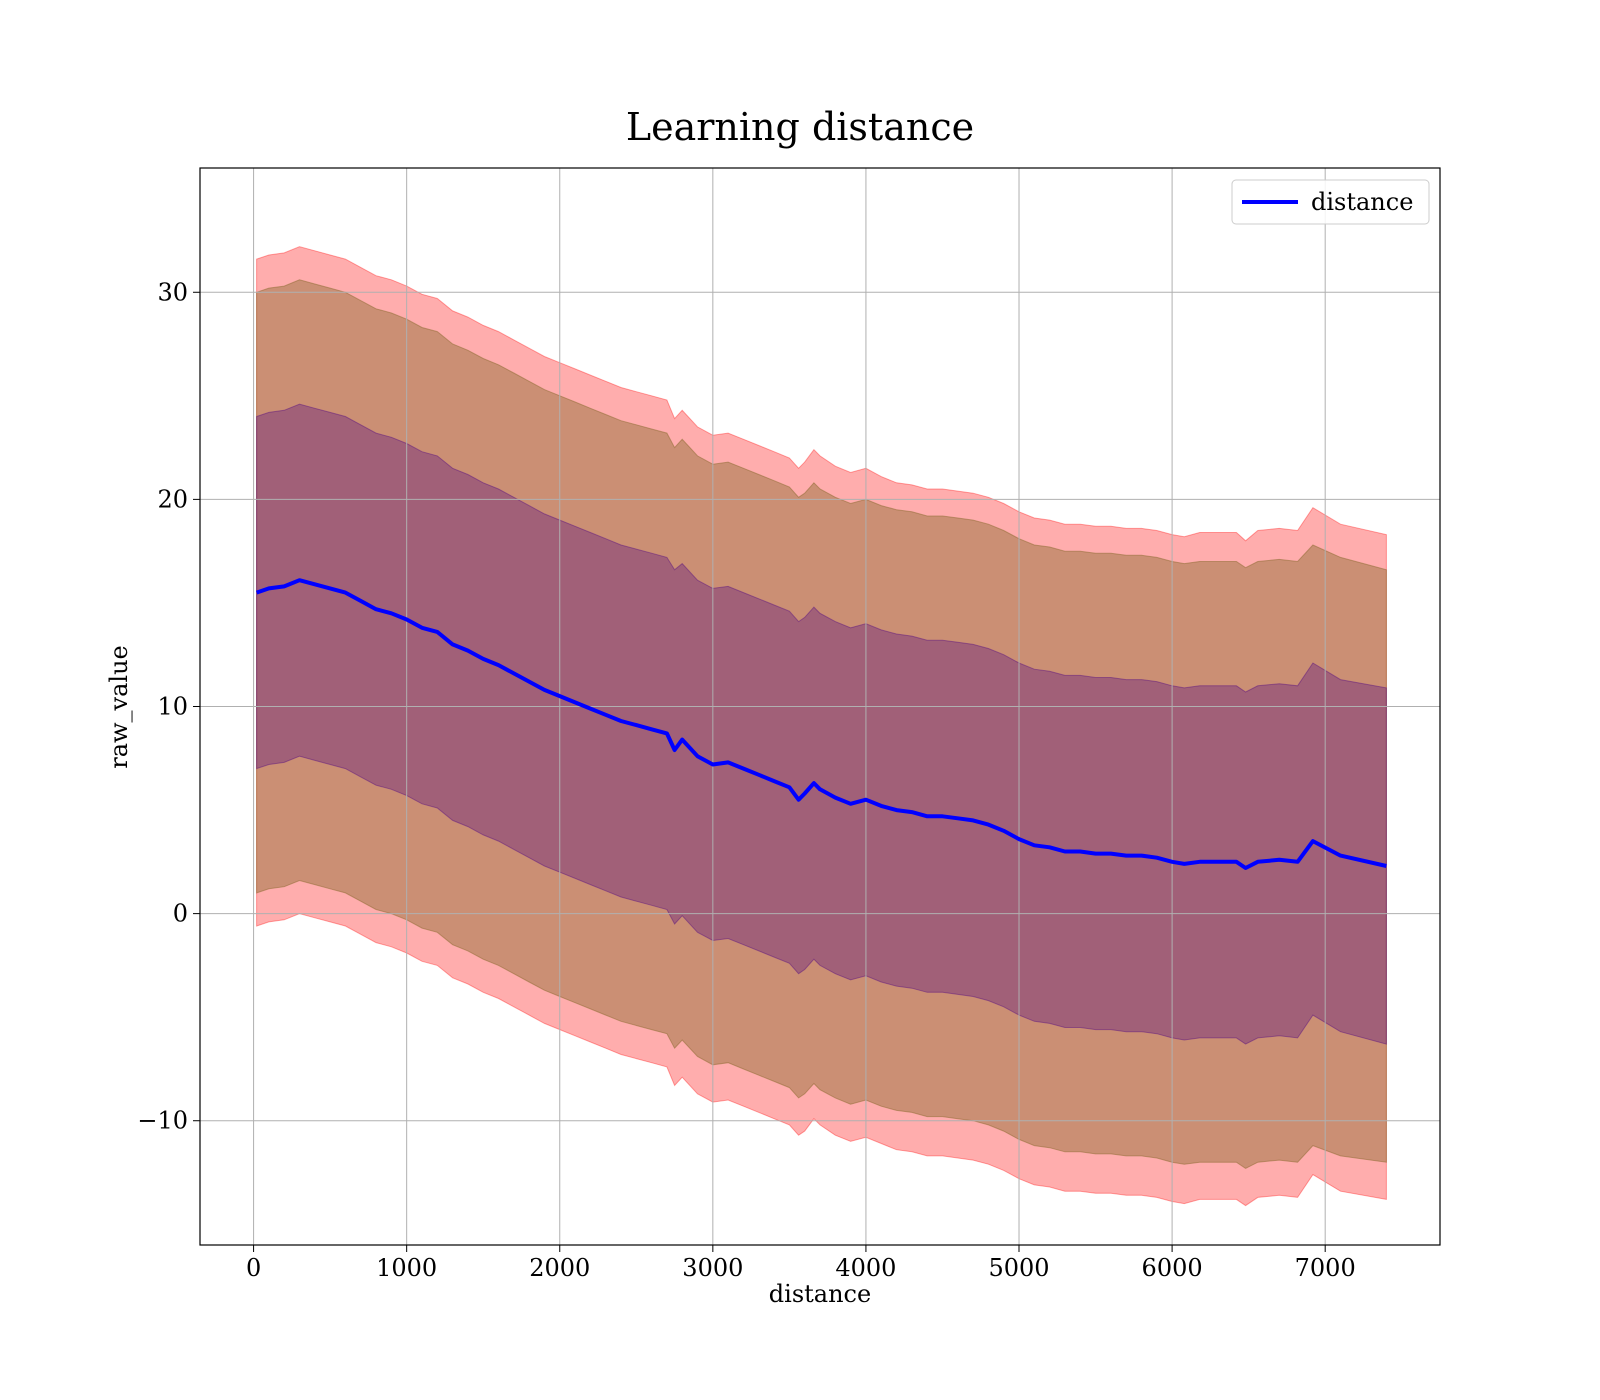  Describe the element at coordinates (172, 292) in the screenshot. I see `y-tick-label: 30` at that location.